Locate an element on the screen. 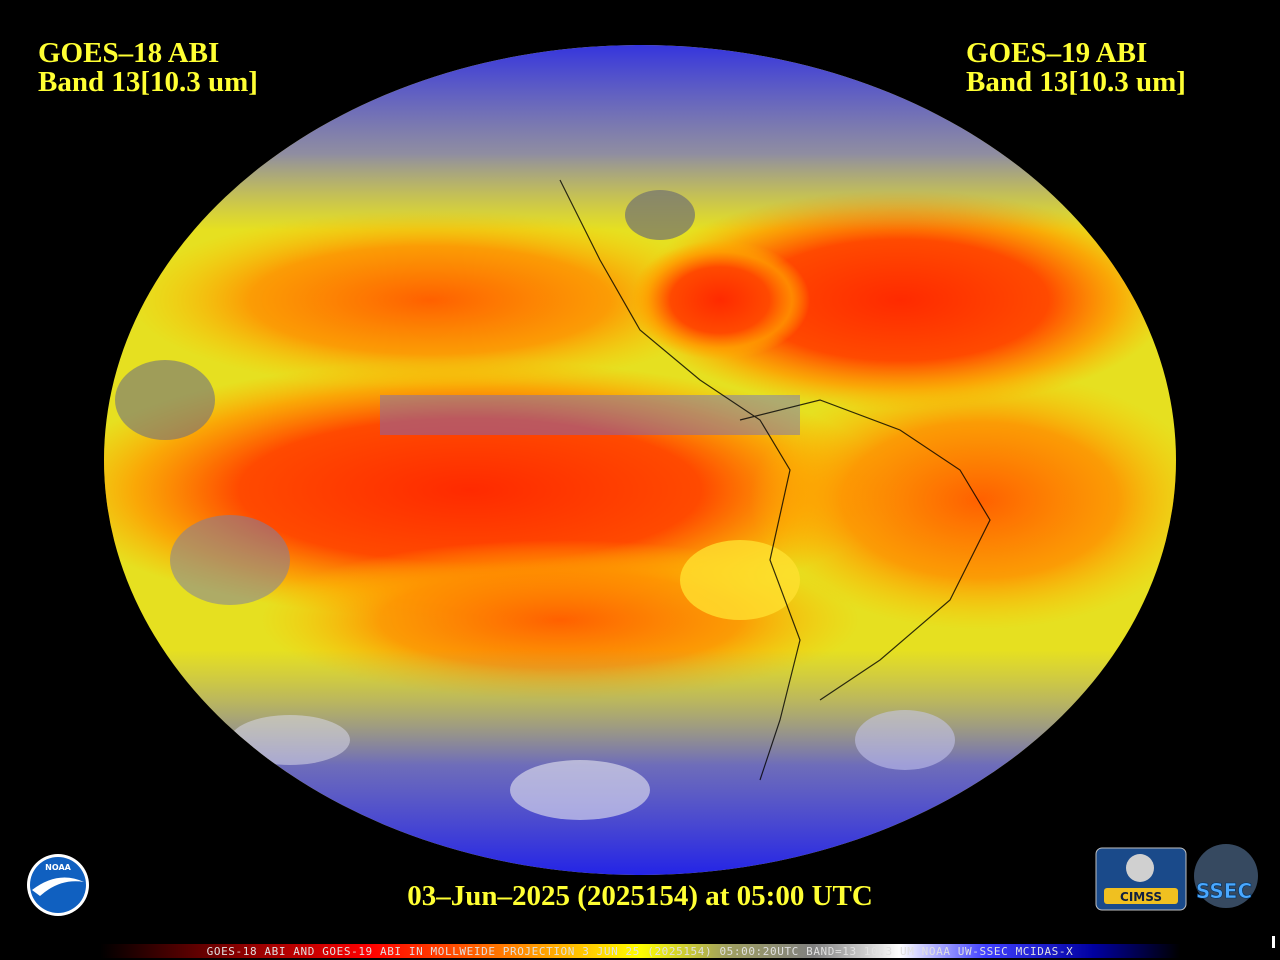 This screenshot has width=1280, height=960. yellow-patch is located at coordinates (740, 580).